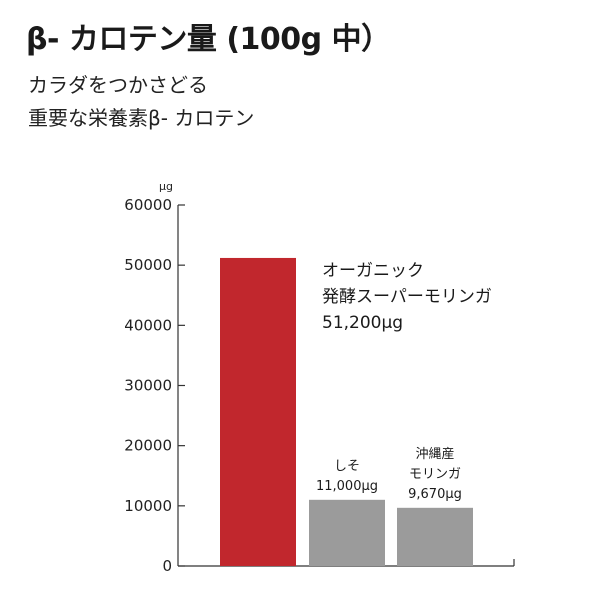 The width and height of the screenshot is (600, 600). I want to click on y-tick-label: 40000, so click(148, 325).